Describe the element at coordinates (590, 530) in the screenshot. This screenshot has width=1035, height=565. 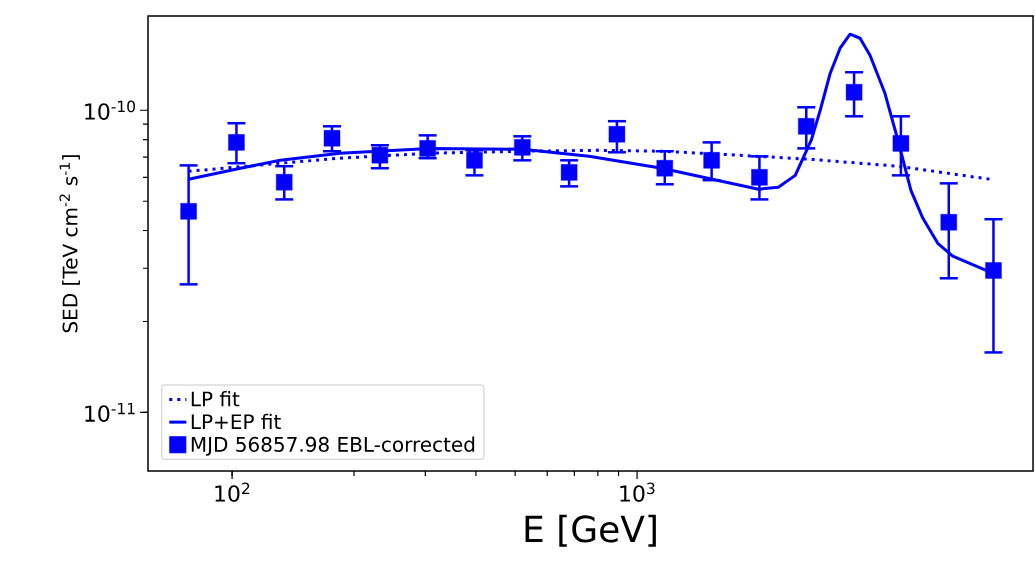
I see `x-axis-title: E [GeV]` at that location.